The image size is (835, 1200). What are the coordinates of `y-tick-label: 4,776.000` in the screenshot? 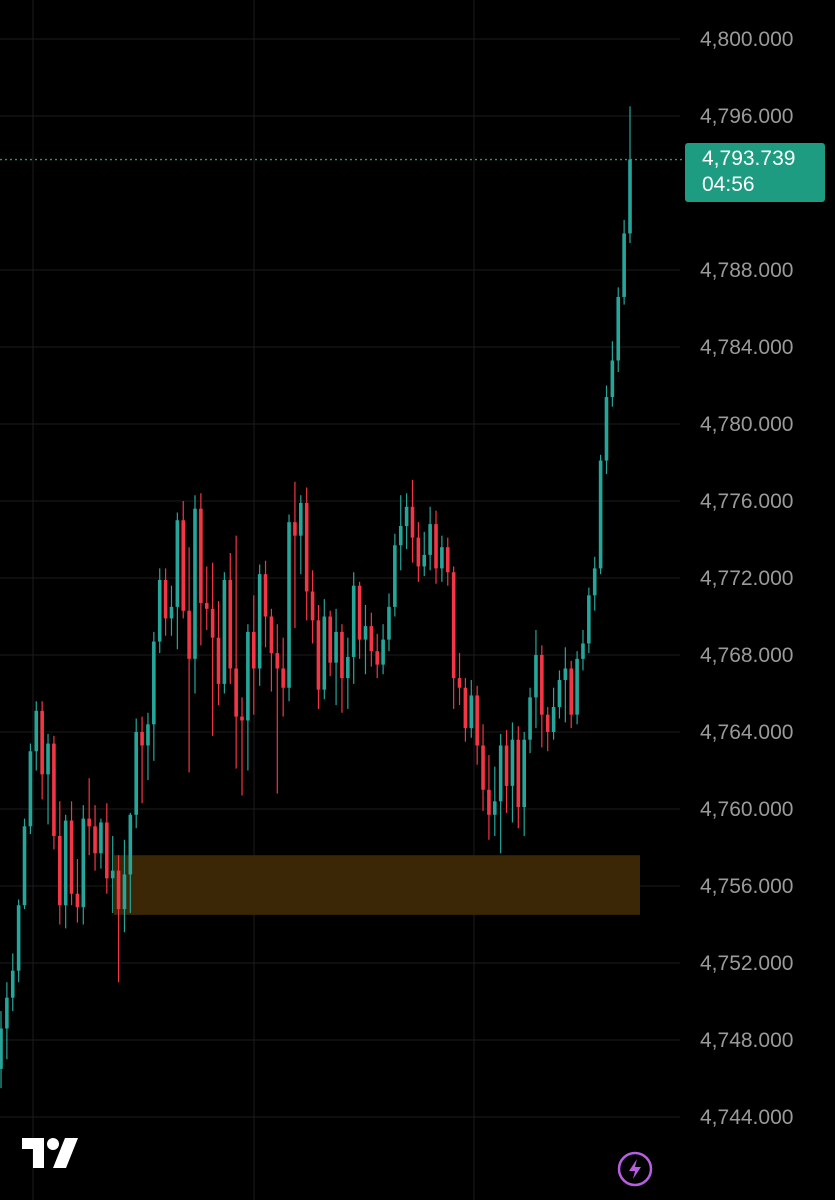 It's located at (746, 501).